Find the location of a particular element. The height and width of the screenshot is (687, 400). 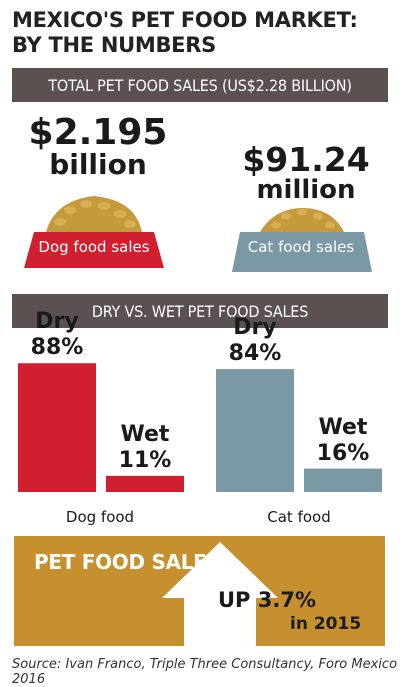

value-cat-dry: 84% is located at coordinates (255, 354).